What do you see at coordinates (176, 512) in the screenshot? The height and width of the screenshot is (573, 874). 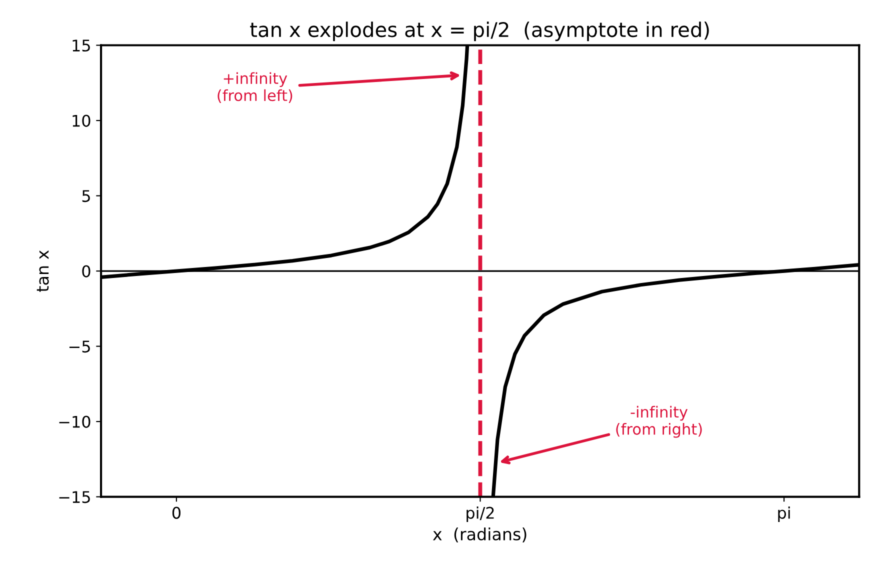 I see `x-tick-label: 0` at bounding box center [176, 512].